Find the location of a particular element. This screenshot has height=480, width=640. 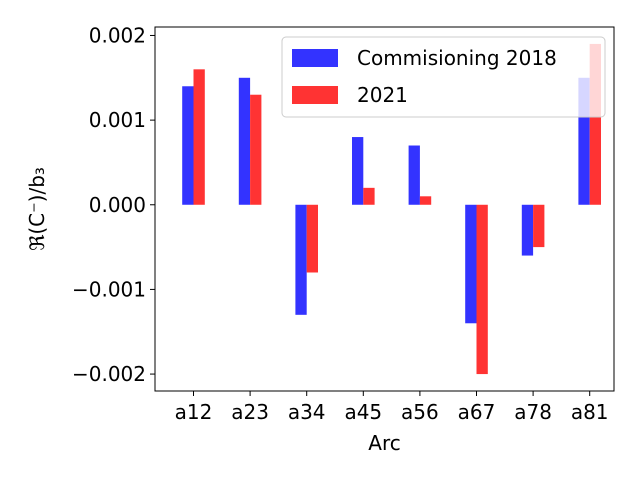

y-tick-label: 0.000 is located at coordinates (117, 205).